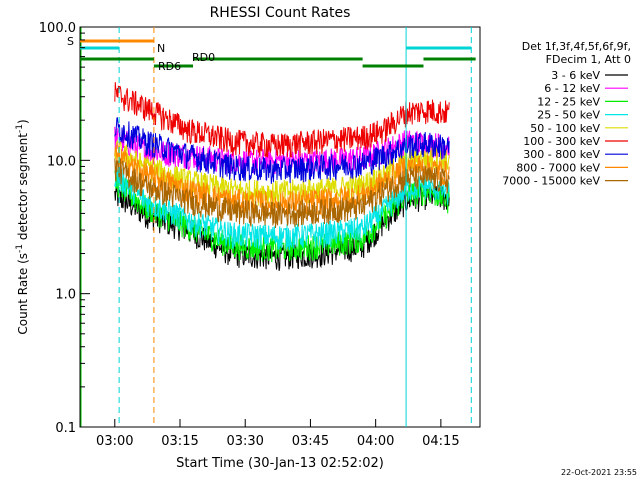 The width and height of the screenshot is (640, 480). I want to click on x-tick-label: 03:00, so click(114, 441).